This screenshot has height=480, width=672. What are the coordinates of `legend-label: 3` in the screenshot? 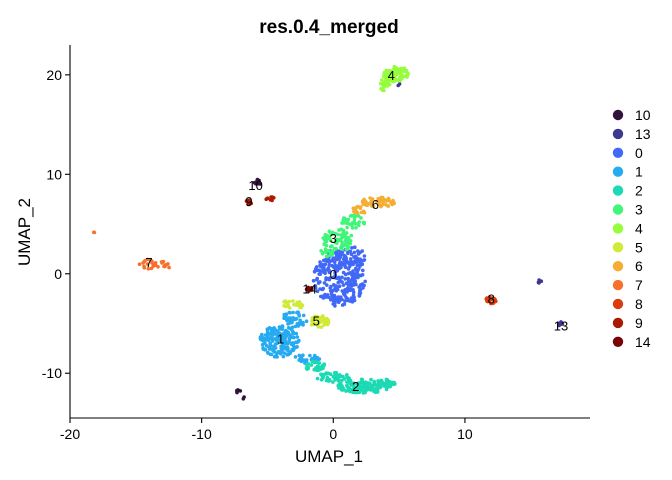 It's located at (639, 210).